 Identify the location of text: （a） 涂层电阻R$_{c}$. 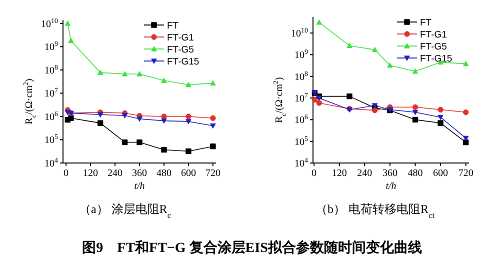
(125, 211).